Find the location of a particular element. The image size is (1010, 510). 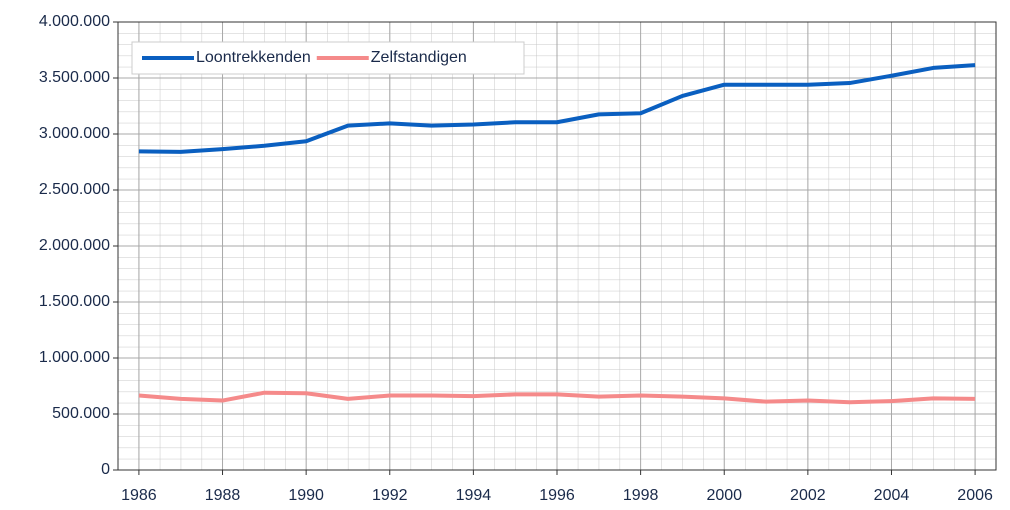

y-tick-label: 4.000.000 is located at coordinates (74, 21).